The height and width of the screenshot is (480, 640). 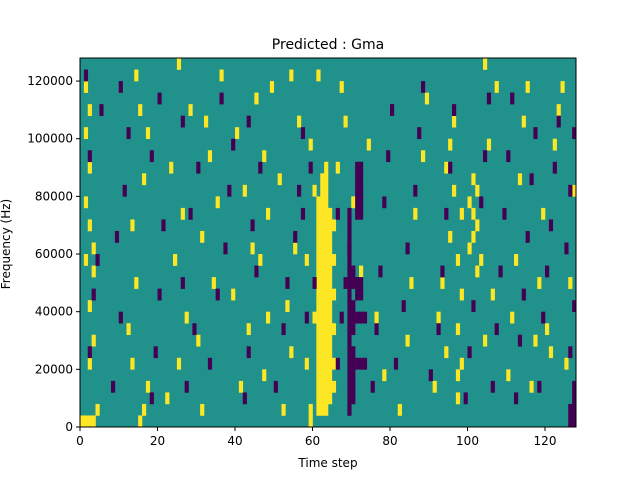 What do you see at coordinates (54, 254) in the screenshot?
I see `y-tick-label: 60000` at bounding box center [54, 254].